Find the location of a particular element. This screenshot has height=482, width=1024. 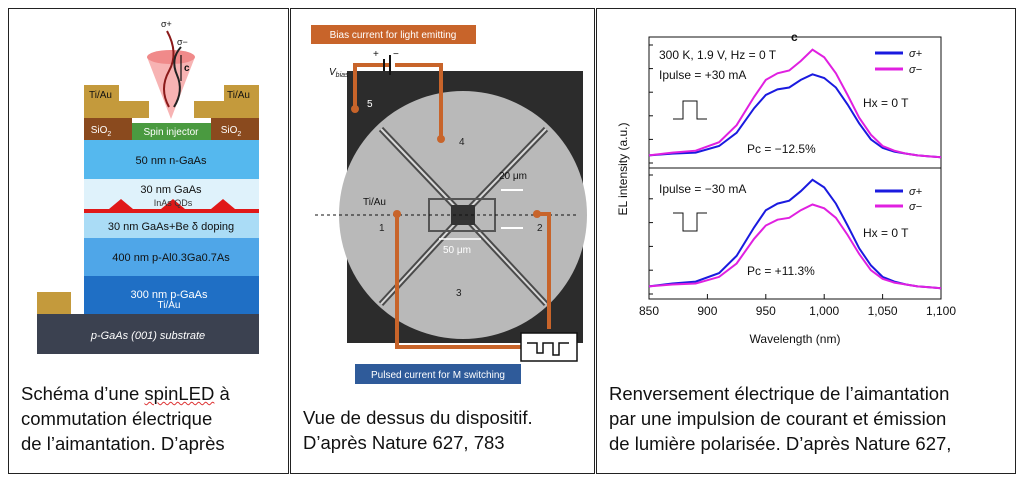

annotation-field-bottom: Hx = 0 T is located at coordinates (886, 233).